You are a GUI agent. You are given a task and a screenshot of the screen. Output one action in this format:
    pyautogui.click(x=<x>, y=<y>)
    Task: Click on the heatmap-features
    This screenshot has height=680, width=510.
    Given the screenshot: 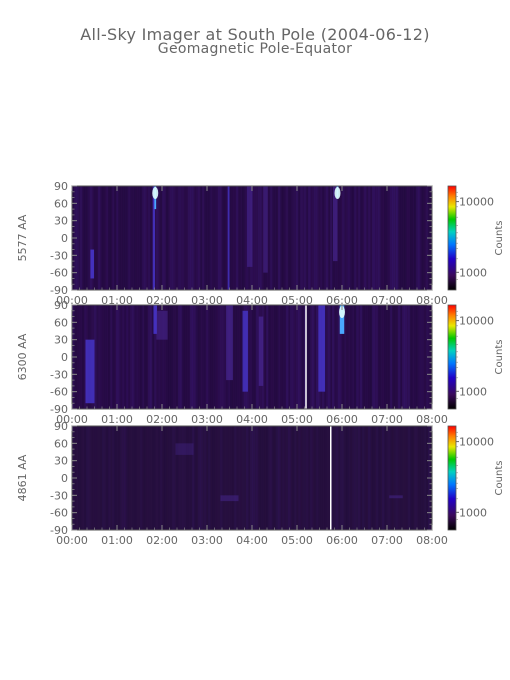 What is the action you would take?
    pyautogui.click(x=215, y=354)
    